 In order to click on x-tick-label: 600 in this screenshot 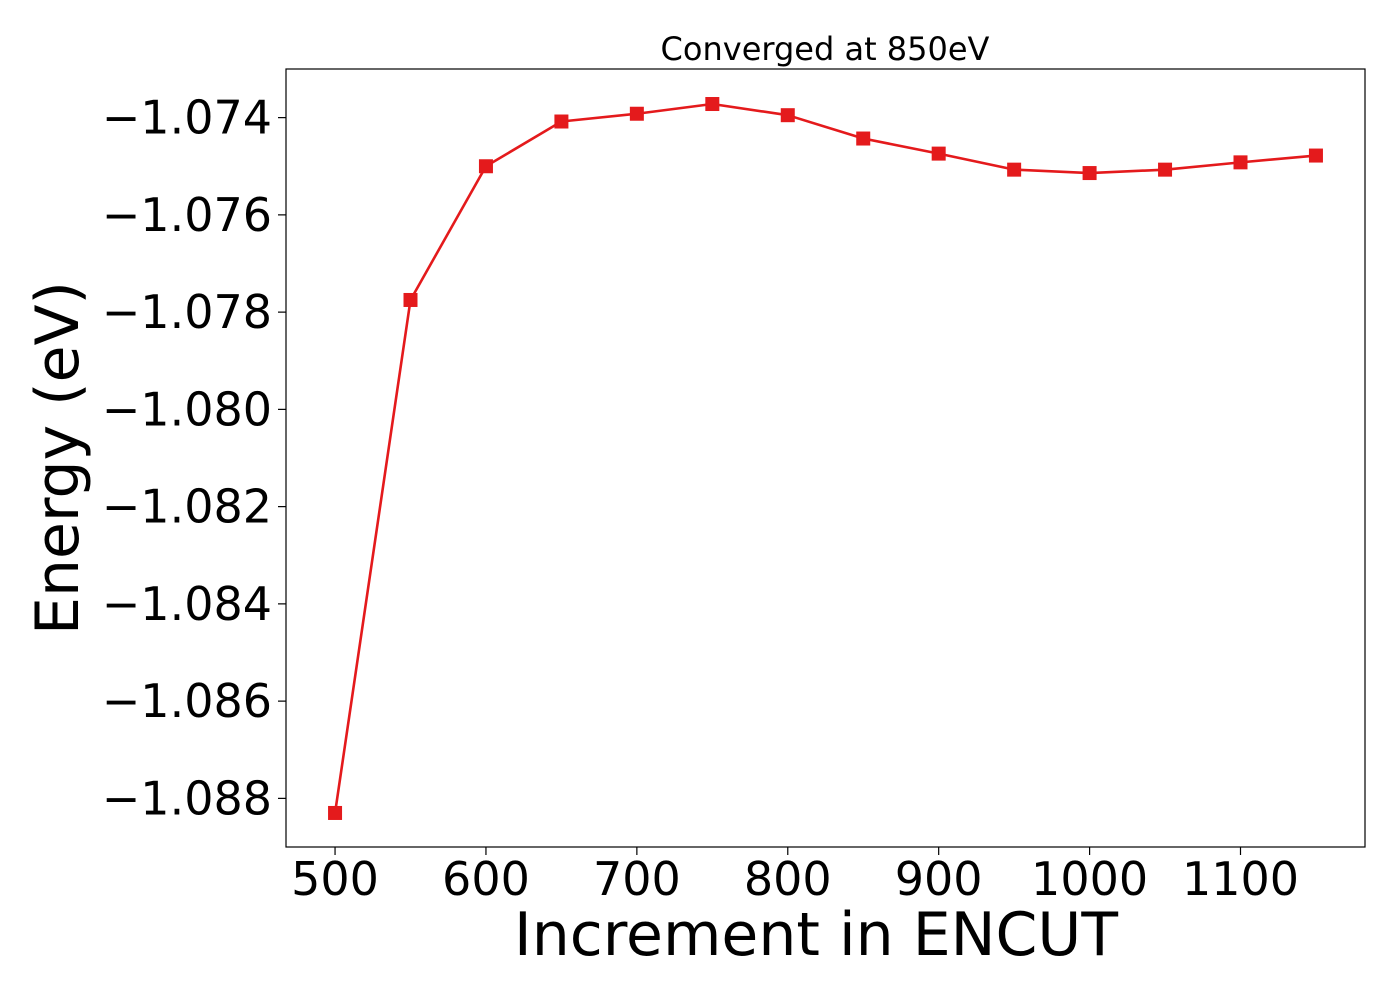, I will do `click(486, 879)`.